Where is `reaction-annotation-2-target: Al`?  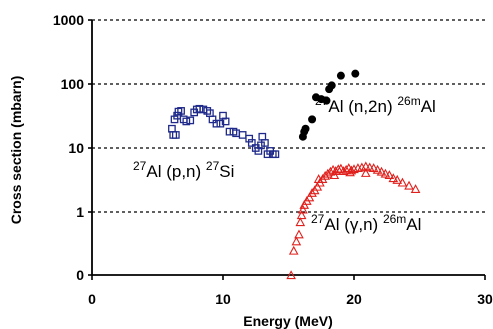
reaction-annotation-2-target: Al is located at coordinates (335, 106).